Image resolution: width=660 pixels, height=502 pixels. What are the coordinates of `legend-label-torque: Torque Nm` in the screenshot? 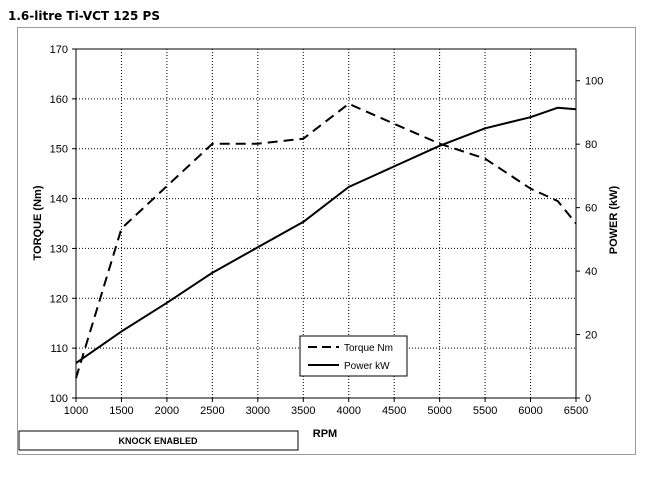 It's located at (368, 348).